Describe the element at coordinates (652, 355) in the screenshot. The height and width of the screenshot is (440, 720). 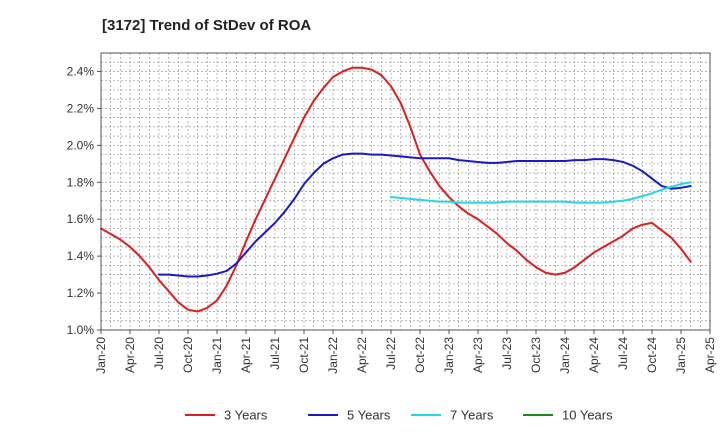
I see `x-tick-label: Oct-24` at that location.